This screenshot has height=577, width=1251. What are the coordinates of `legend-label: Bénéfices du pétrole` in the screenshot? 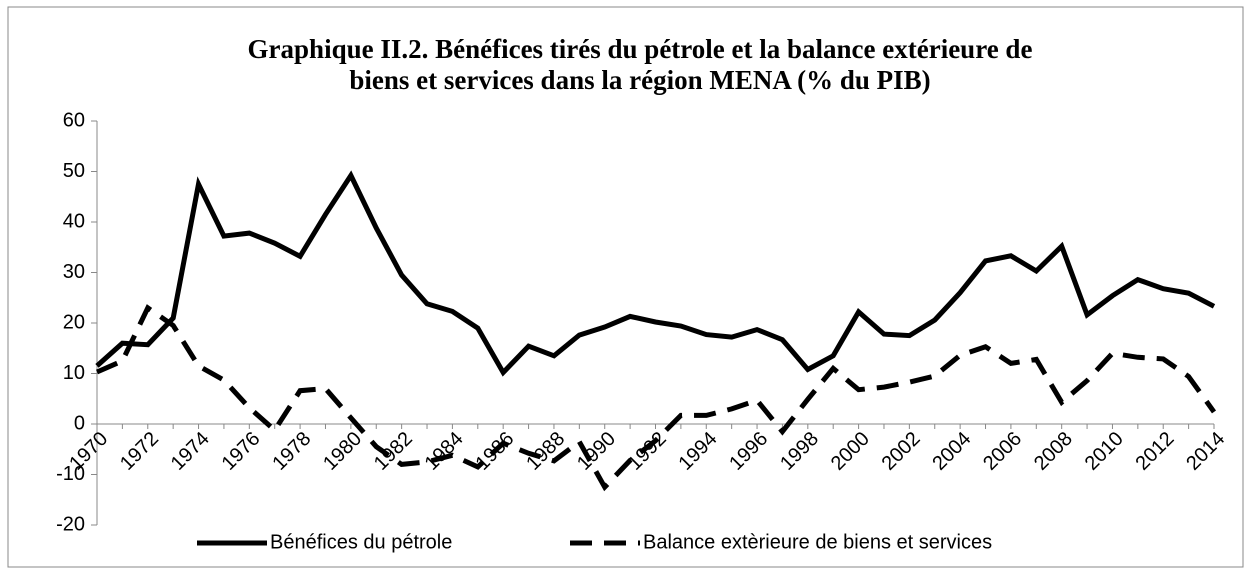 It's located at (361, 542).